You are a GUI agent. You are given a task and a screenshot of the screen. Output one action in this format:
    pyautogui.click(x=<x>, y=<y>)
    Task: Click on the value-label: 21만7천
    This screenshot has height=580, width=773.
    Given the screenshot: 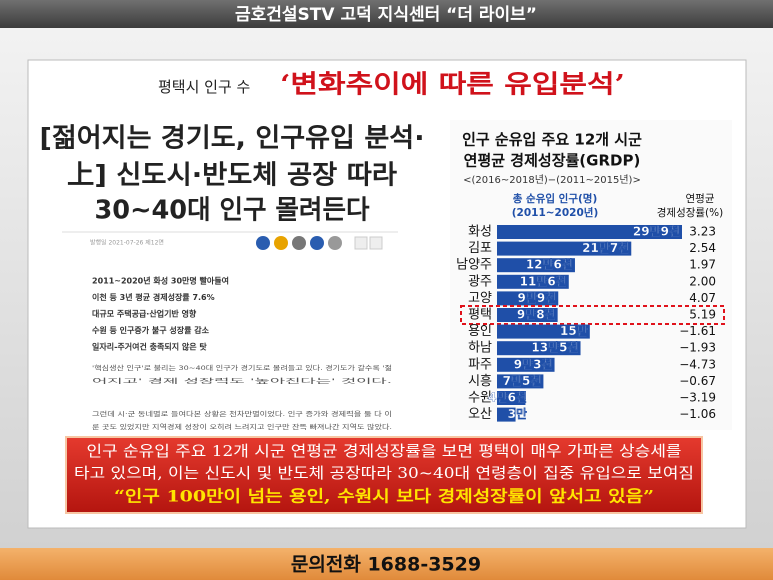 What is the action you would take?
    pyautogui.click(x=605, y=247)
    